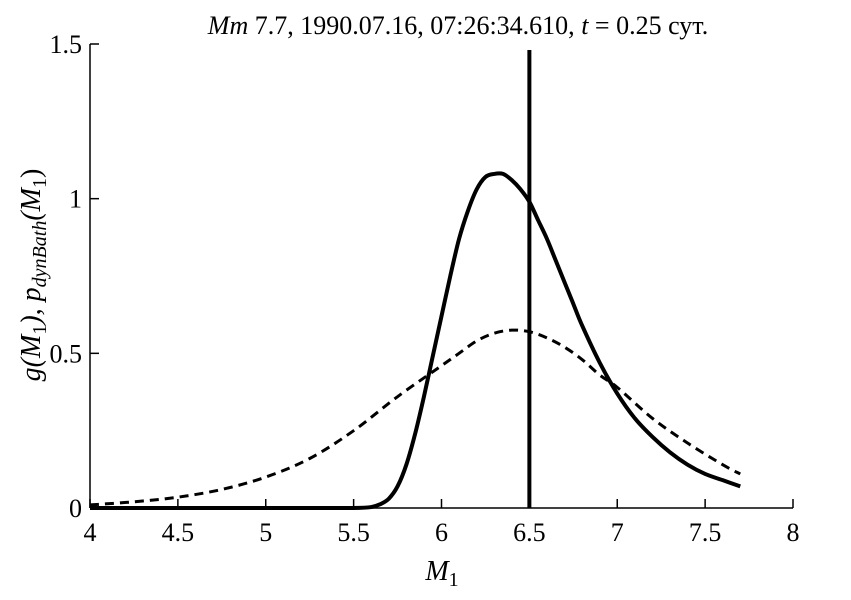  I want to click on x-tick-label: 6.5, so click(529, 532).